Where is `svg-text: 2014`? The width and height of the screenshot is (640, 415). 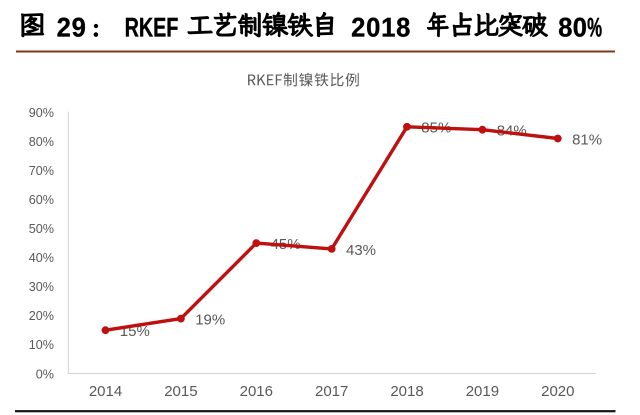 svg-text: 2014 is located at coordinates (105, 391).